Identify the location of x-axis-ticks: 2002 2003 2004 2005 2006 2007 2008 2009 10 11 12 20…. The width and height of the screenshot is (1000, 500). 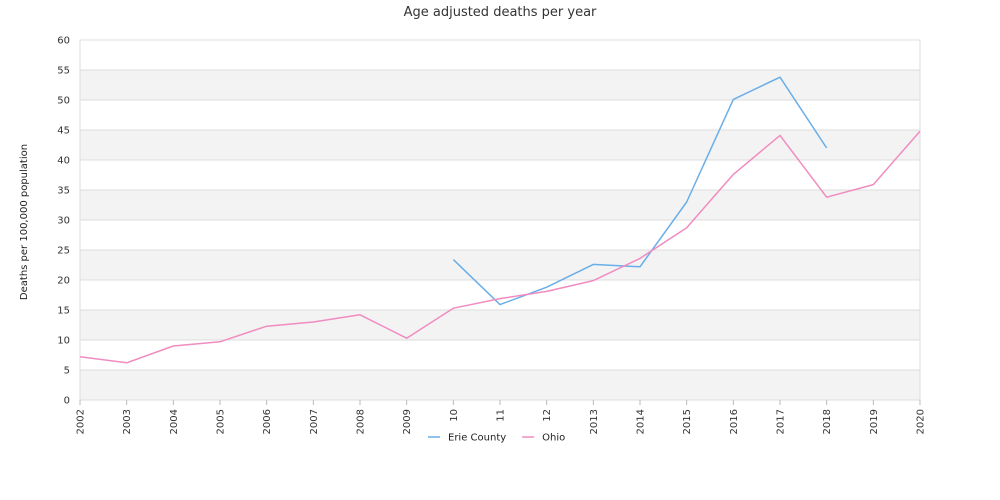
(501, 417).